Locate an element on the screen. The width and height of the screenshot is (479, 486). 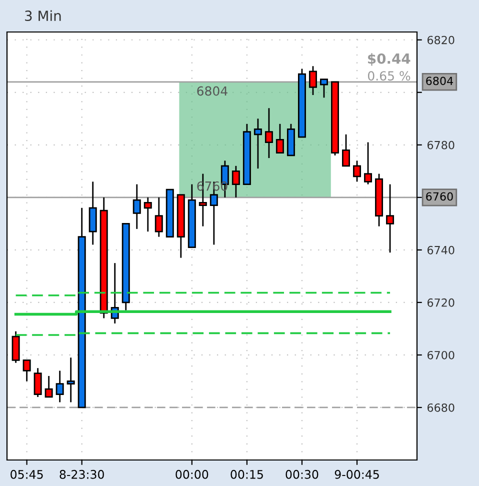
y-tick-label: 6780 is located at coordinates (441, 145).